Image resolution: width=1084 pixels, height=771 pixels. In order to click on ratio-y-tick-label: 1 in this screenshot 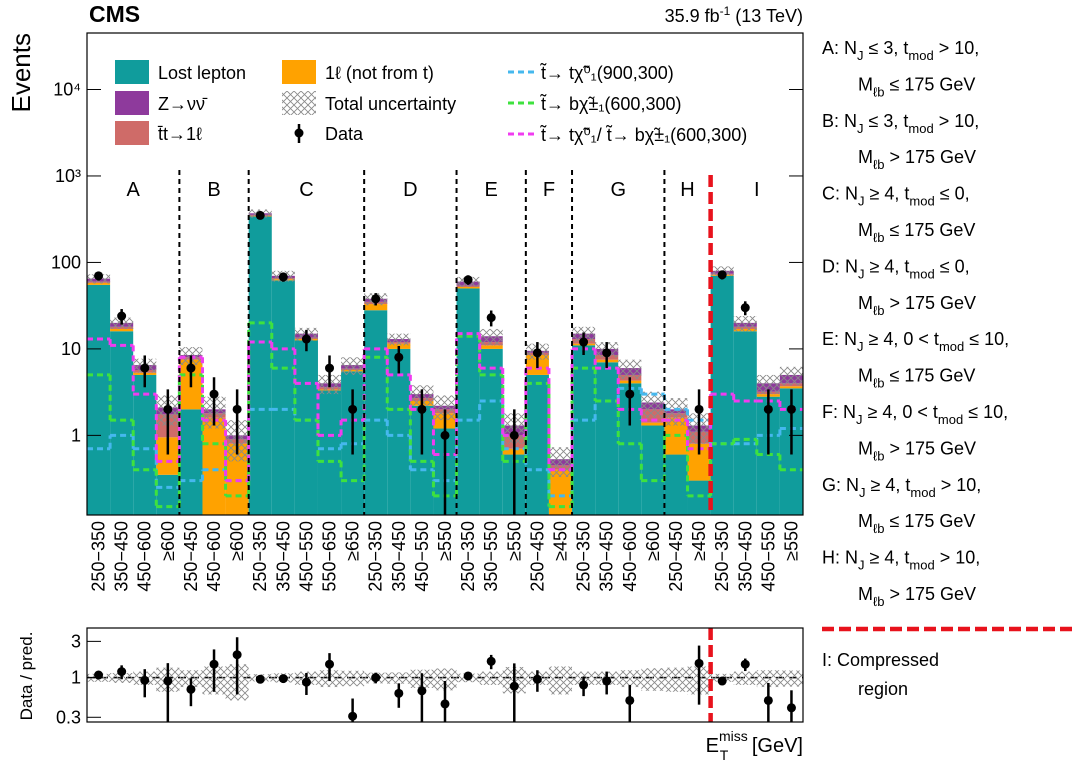, I will do `click(76, 678)`.